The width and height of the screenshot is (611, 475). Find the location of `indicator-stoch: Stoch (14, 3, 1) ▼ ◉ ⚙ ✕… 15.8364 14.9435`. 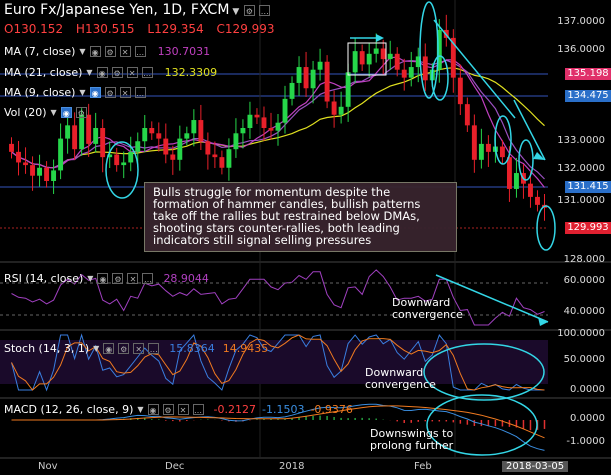

indicator-stoch: Stoch (14, 3, 1) ▼ ◉ ⚙ ✕… 15.8364 14.9435 is located at coordinates (136, 348).